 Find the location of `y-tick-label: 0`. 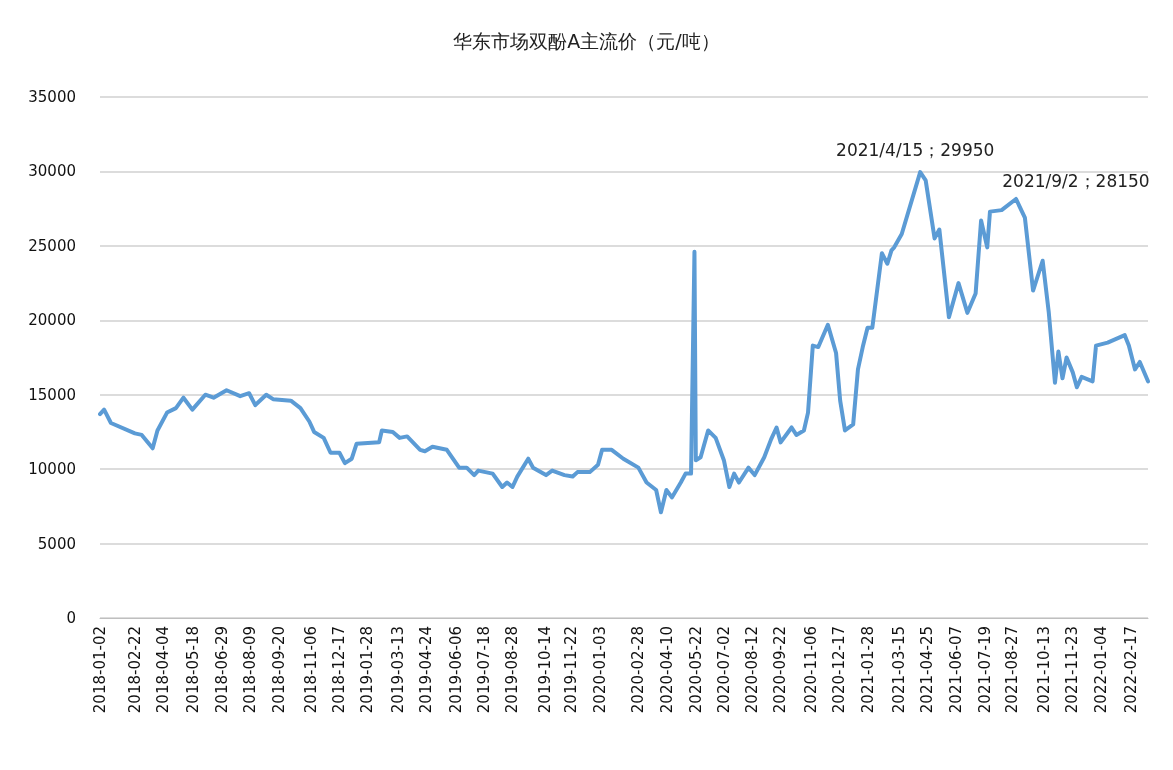

y-tick-label: 0 is located at coordinates (71, 618).